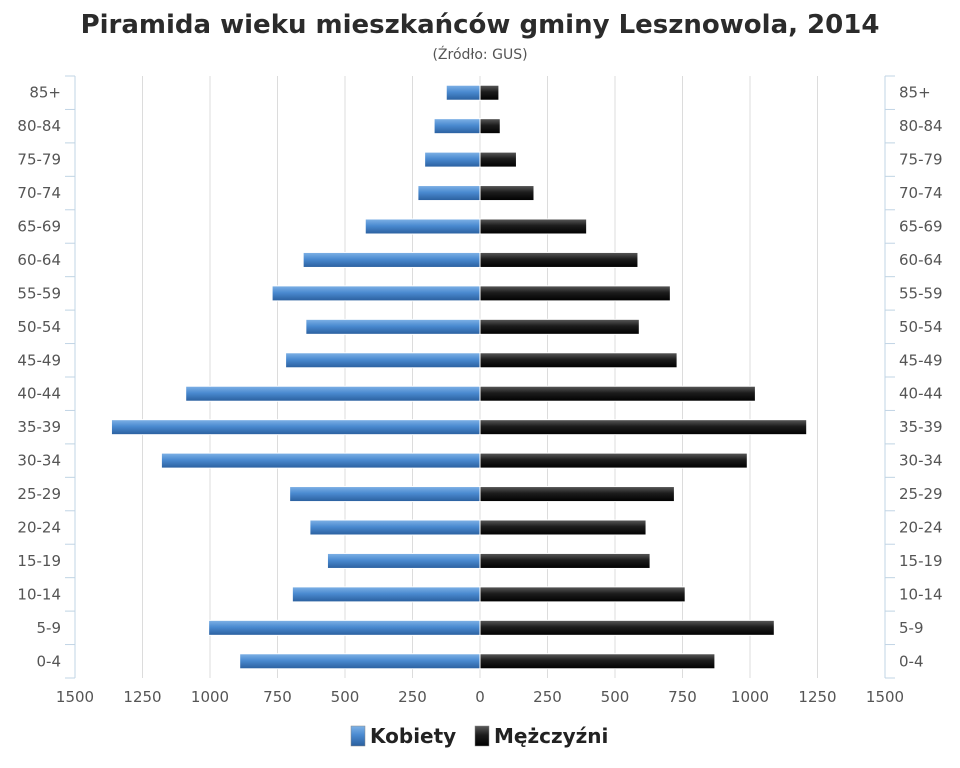 Image resolution: width=960 pixels, height=768 pixels. Describe the element at coordinates (39, 126) in the screenshot. I see `y-category-label-left: 80-84` at that location.